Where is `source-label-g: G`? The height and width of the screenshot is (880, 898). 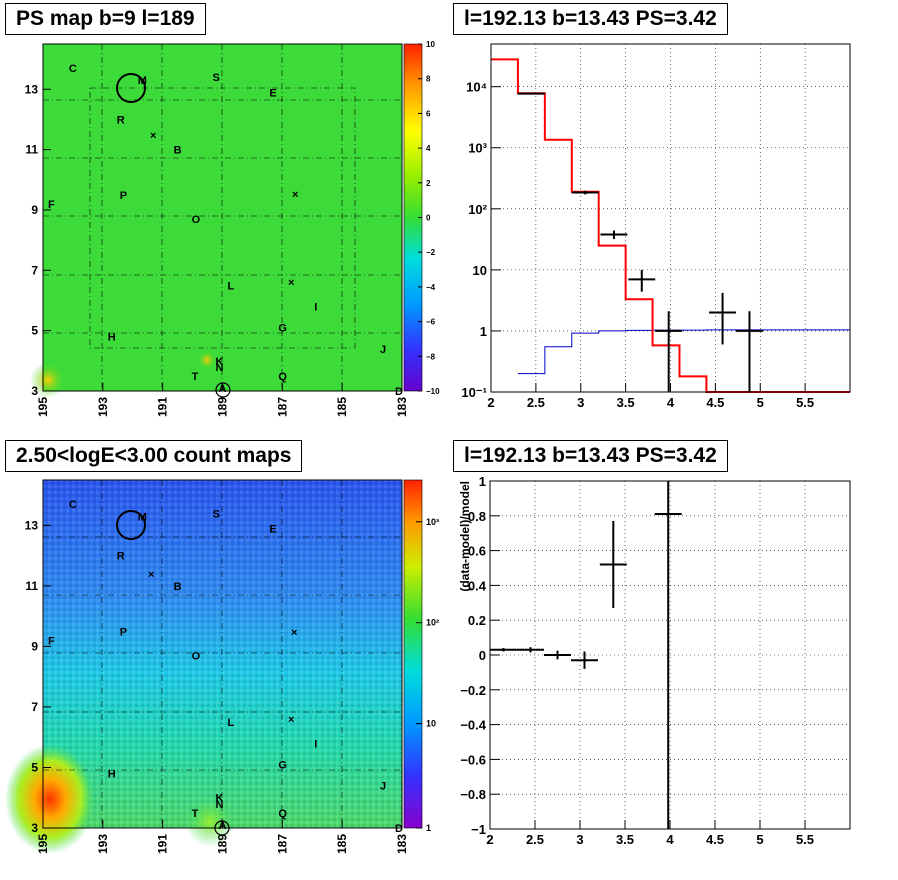 source-label-g: G is located at coordinates (282, 765).